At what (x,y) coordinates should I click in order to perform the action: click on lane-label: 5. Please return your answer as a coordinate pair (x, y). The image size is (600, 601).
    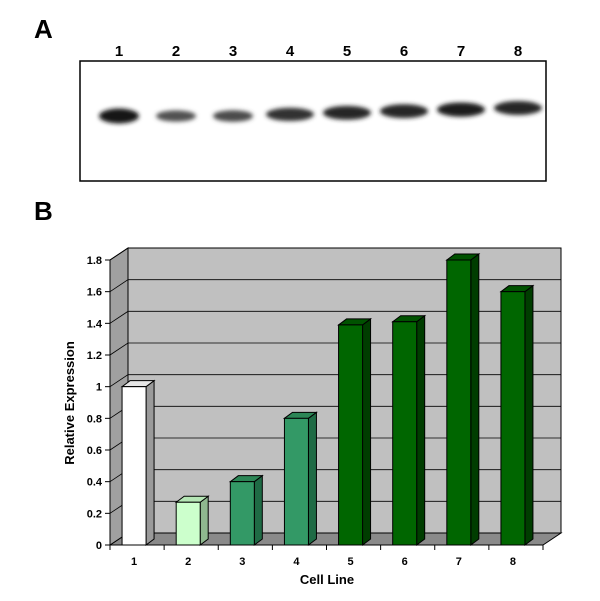
    Looking at the image, I should click on (347, 51).